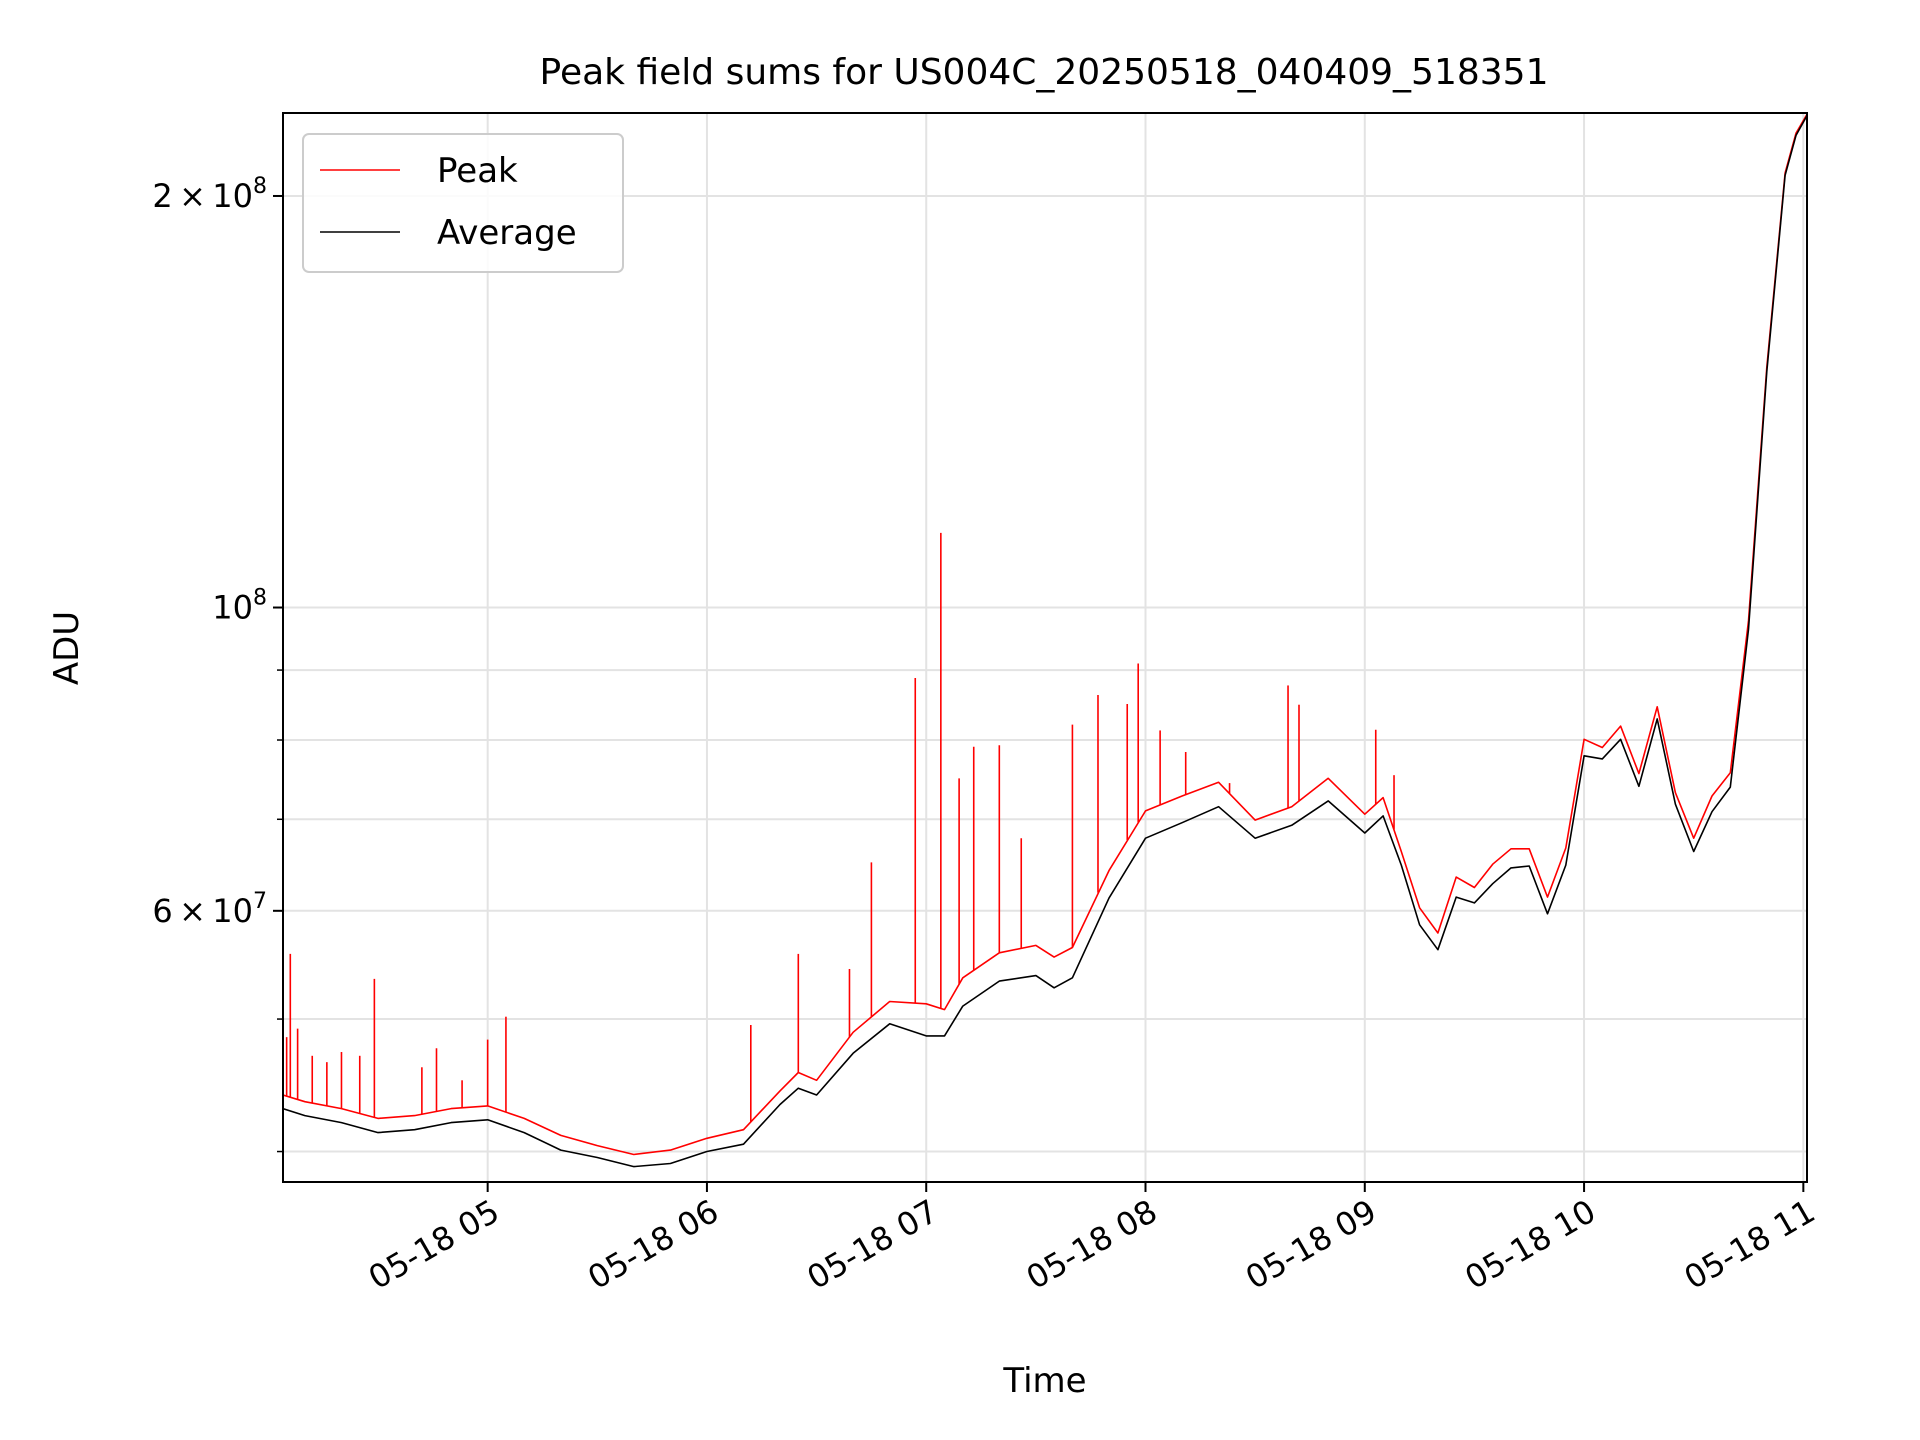 Image resolution: width=1920 pixels, height=1440 pixels. I want to click on y-axis-label: ADU, so click(67, 648).